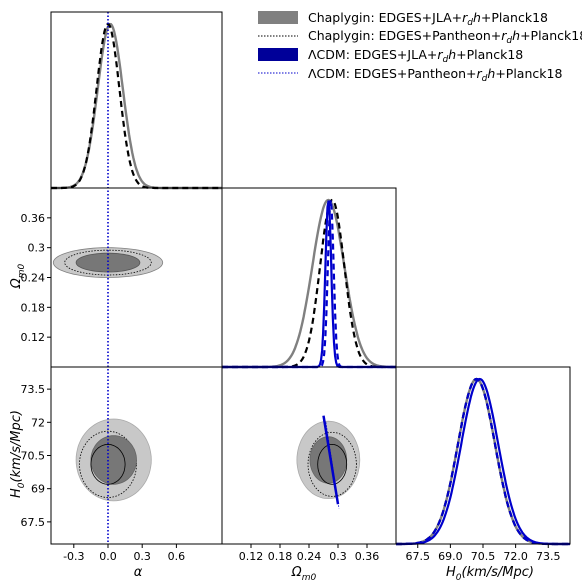 The width and height of the screenshot is (582, 584). What do you see at coordinates (309, 556) in the screenshot?
I see `x-tick-label-omega_m0-2: 0.24` at bounding box center [309, 556].